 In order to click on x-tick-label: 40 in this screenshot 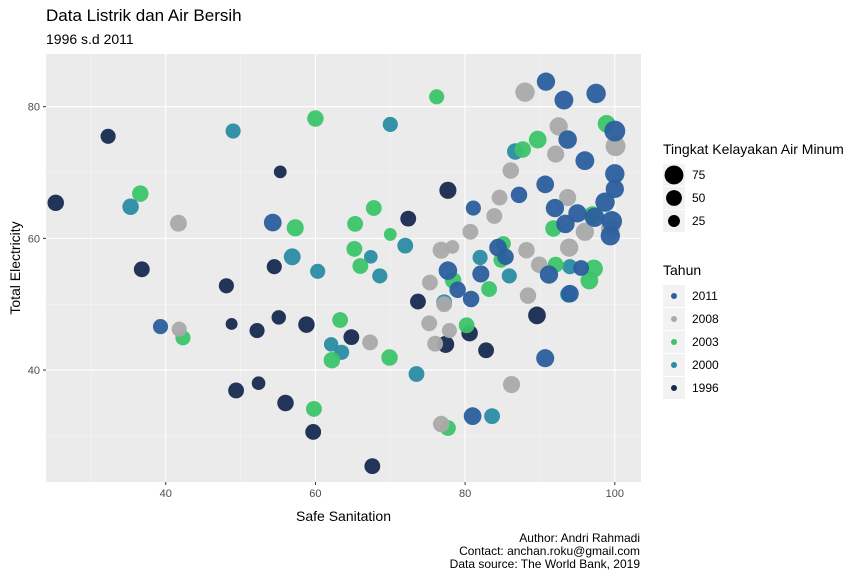, I will do `click(166, 494)`.